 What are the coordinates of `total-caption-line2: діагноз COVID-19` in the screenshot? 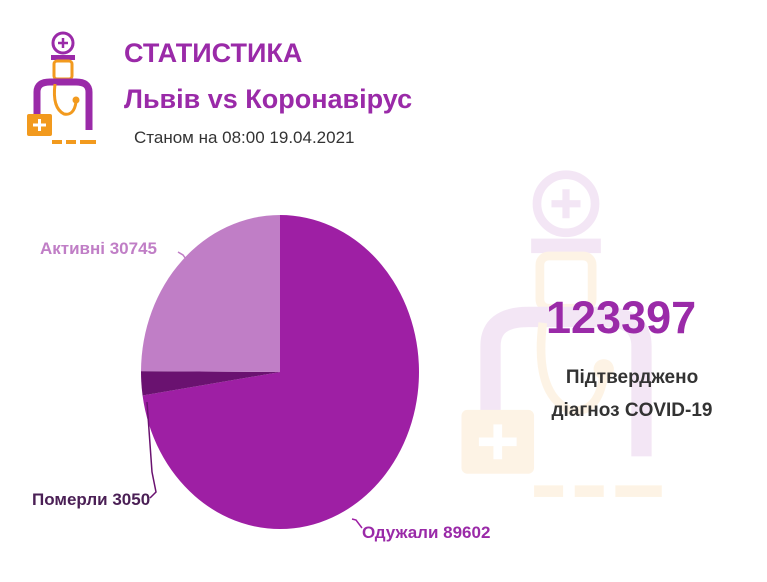 It's located at (632, 410).